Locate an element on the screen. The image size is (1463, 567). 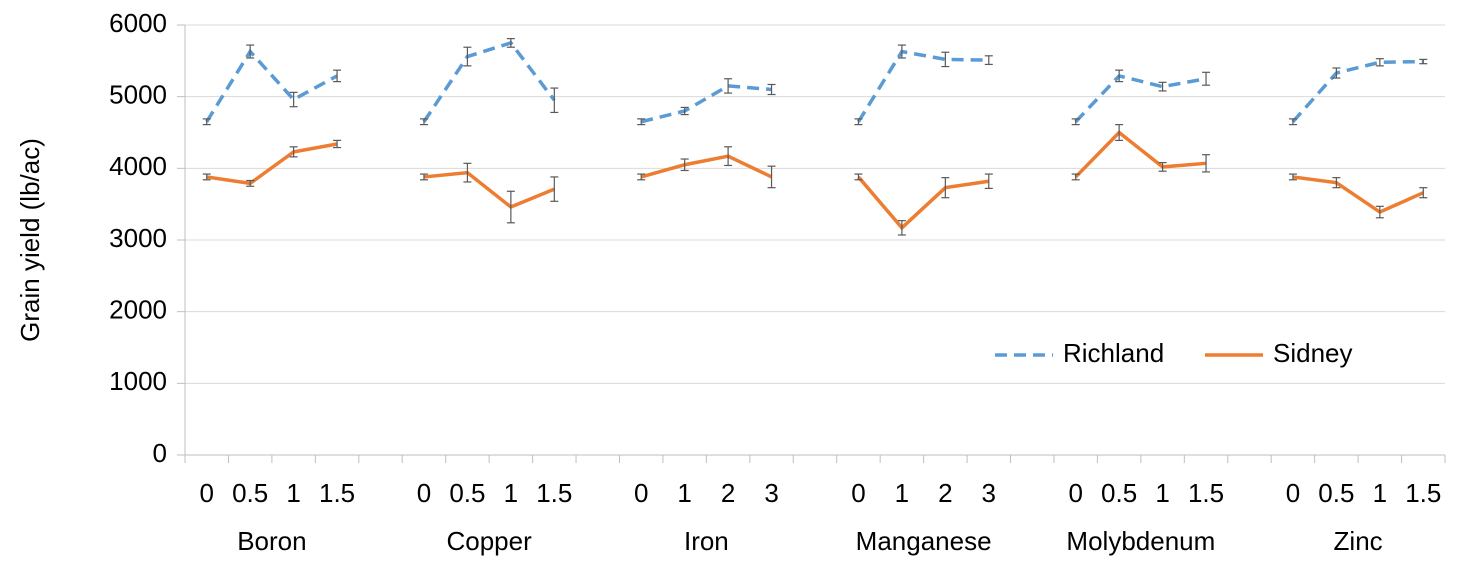
y-axis-label: Grain yield (lb/ac) is located at coordinates (30, 240).